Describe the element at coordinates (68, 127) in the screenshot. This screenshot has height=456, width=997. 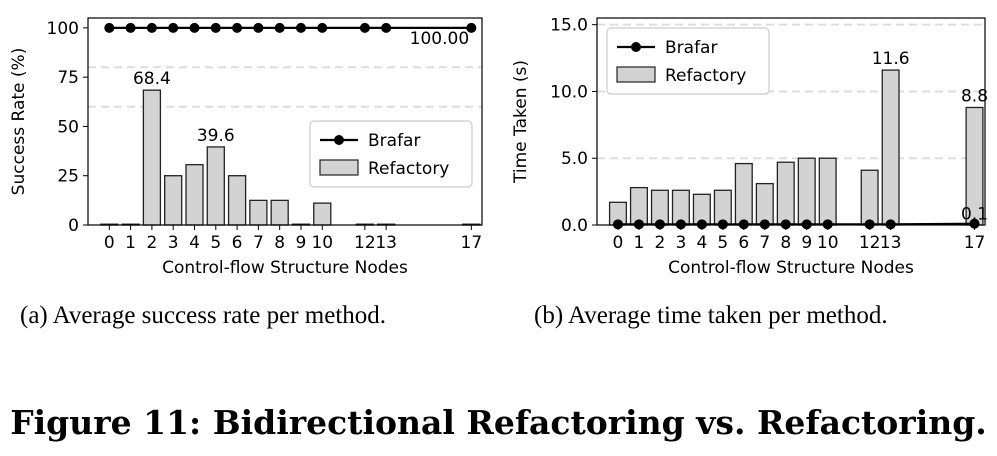
I see `y-tick-label: 50` at that location.